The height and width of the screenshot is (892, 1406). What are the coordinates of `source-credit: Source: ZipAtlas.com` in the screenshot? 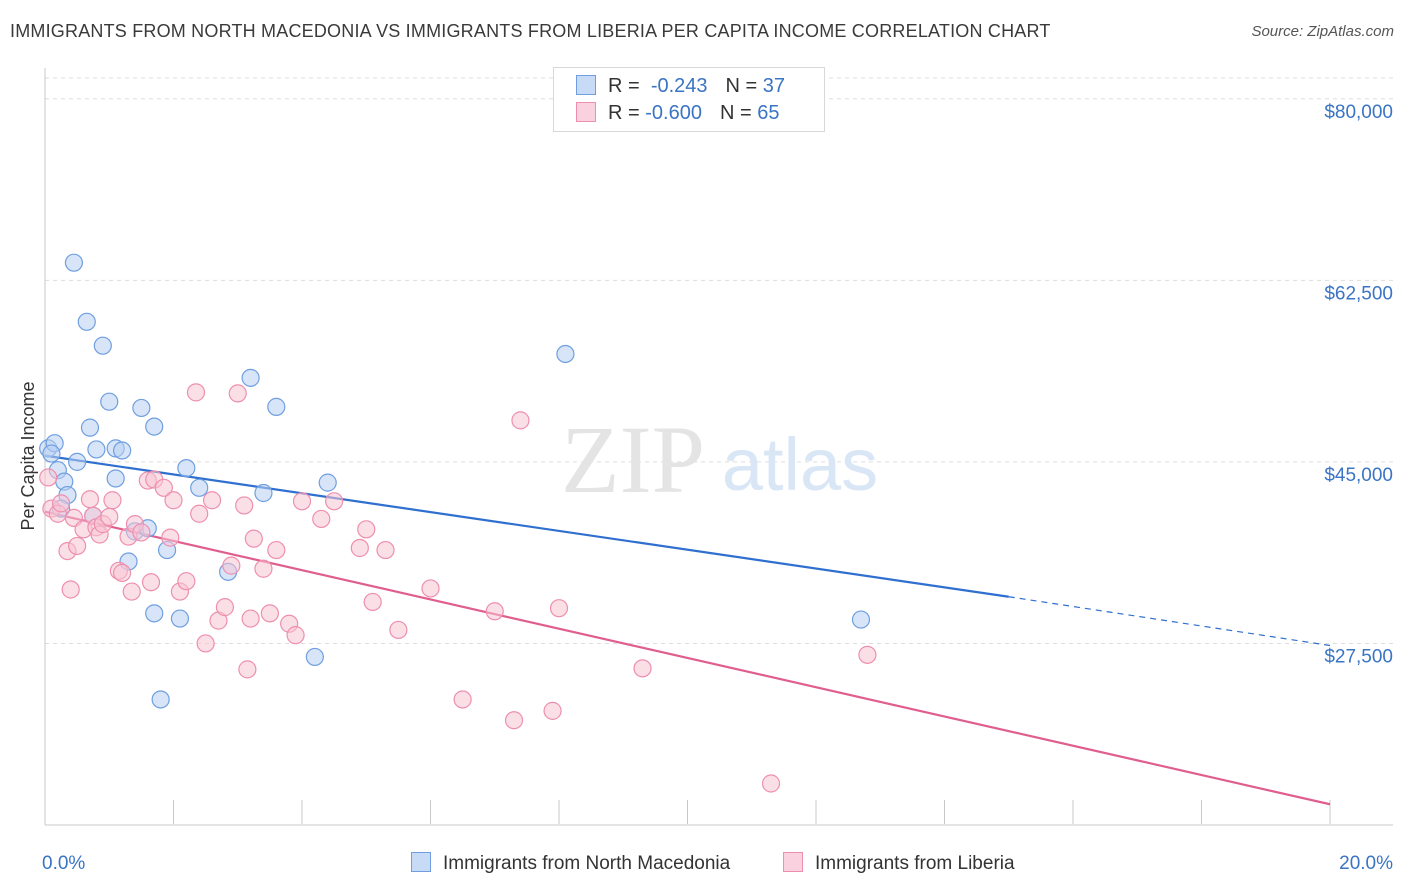 It's located at (1322, 31).